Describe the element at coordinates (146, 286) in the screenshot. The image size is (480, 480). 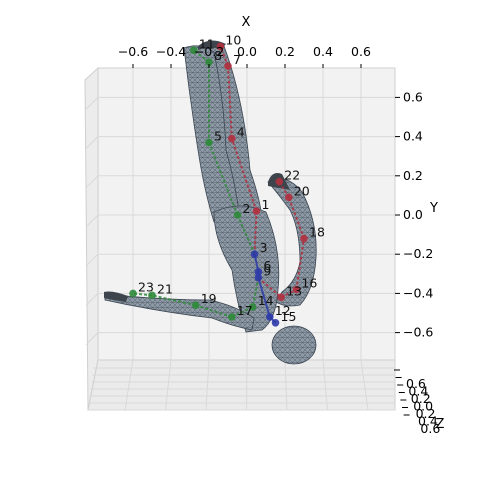
I see `joint-label-23: 23` at that location.